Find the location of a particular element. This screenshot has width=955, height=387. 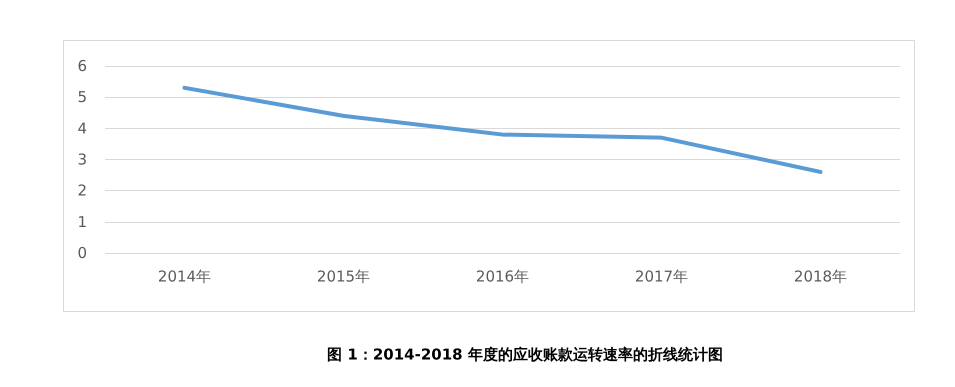

x-tick-label: 2016年 is located at coordinates (503, 277).